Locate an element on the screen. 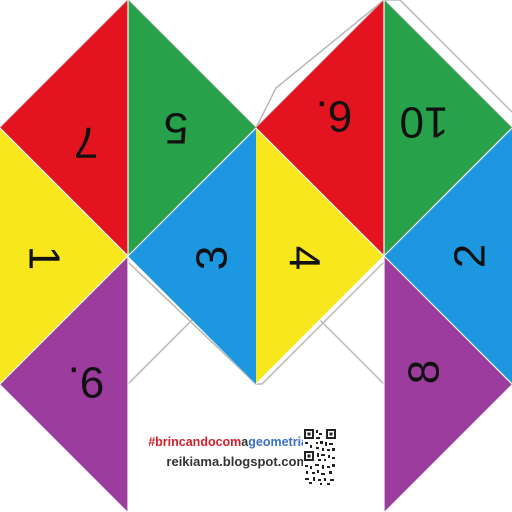  face-number-blue-left: 3 is located at coordinates (212, 258).